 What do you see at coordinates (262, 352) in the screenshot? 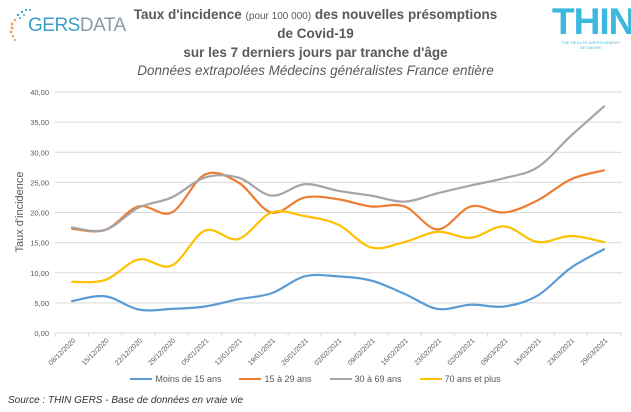
I see `x-tick-label: 19/01/2021` at bounding box center [262, 352].